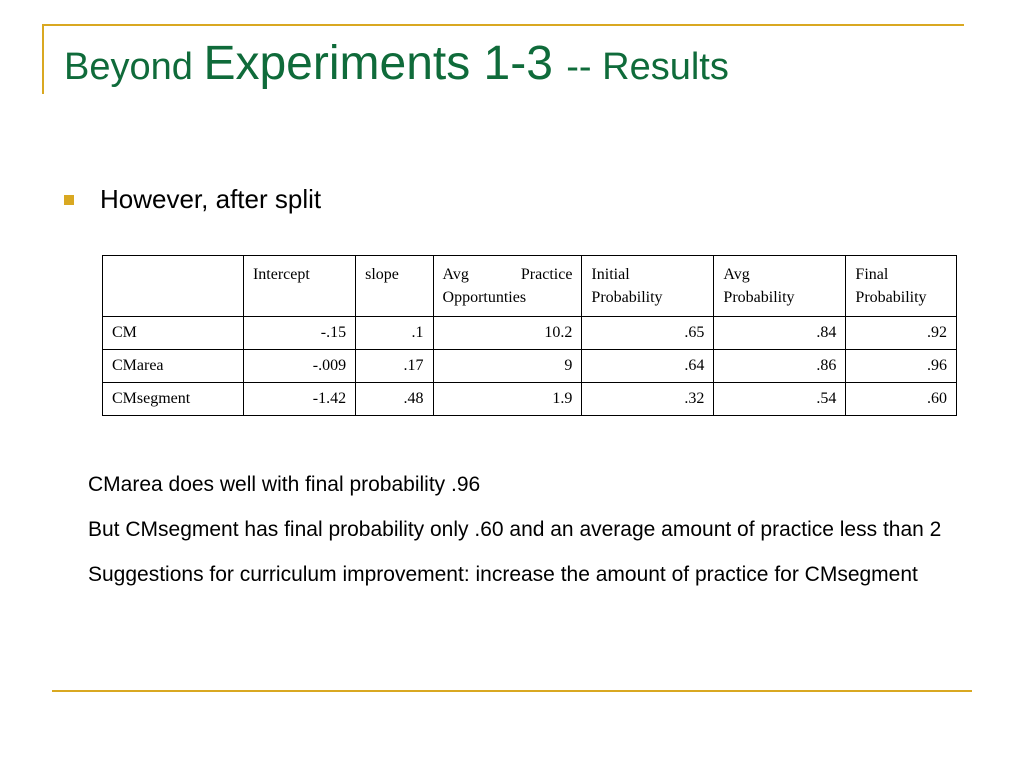  Describe the element at coordinates (173, 333) in the screenshot. I see `row-label: CM` at that location.